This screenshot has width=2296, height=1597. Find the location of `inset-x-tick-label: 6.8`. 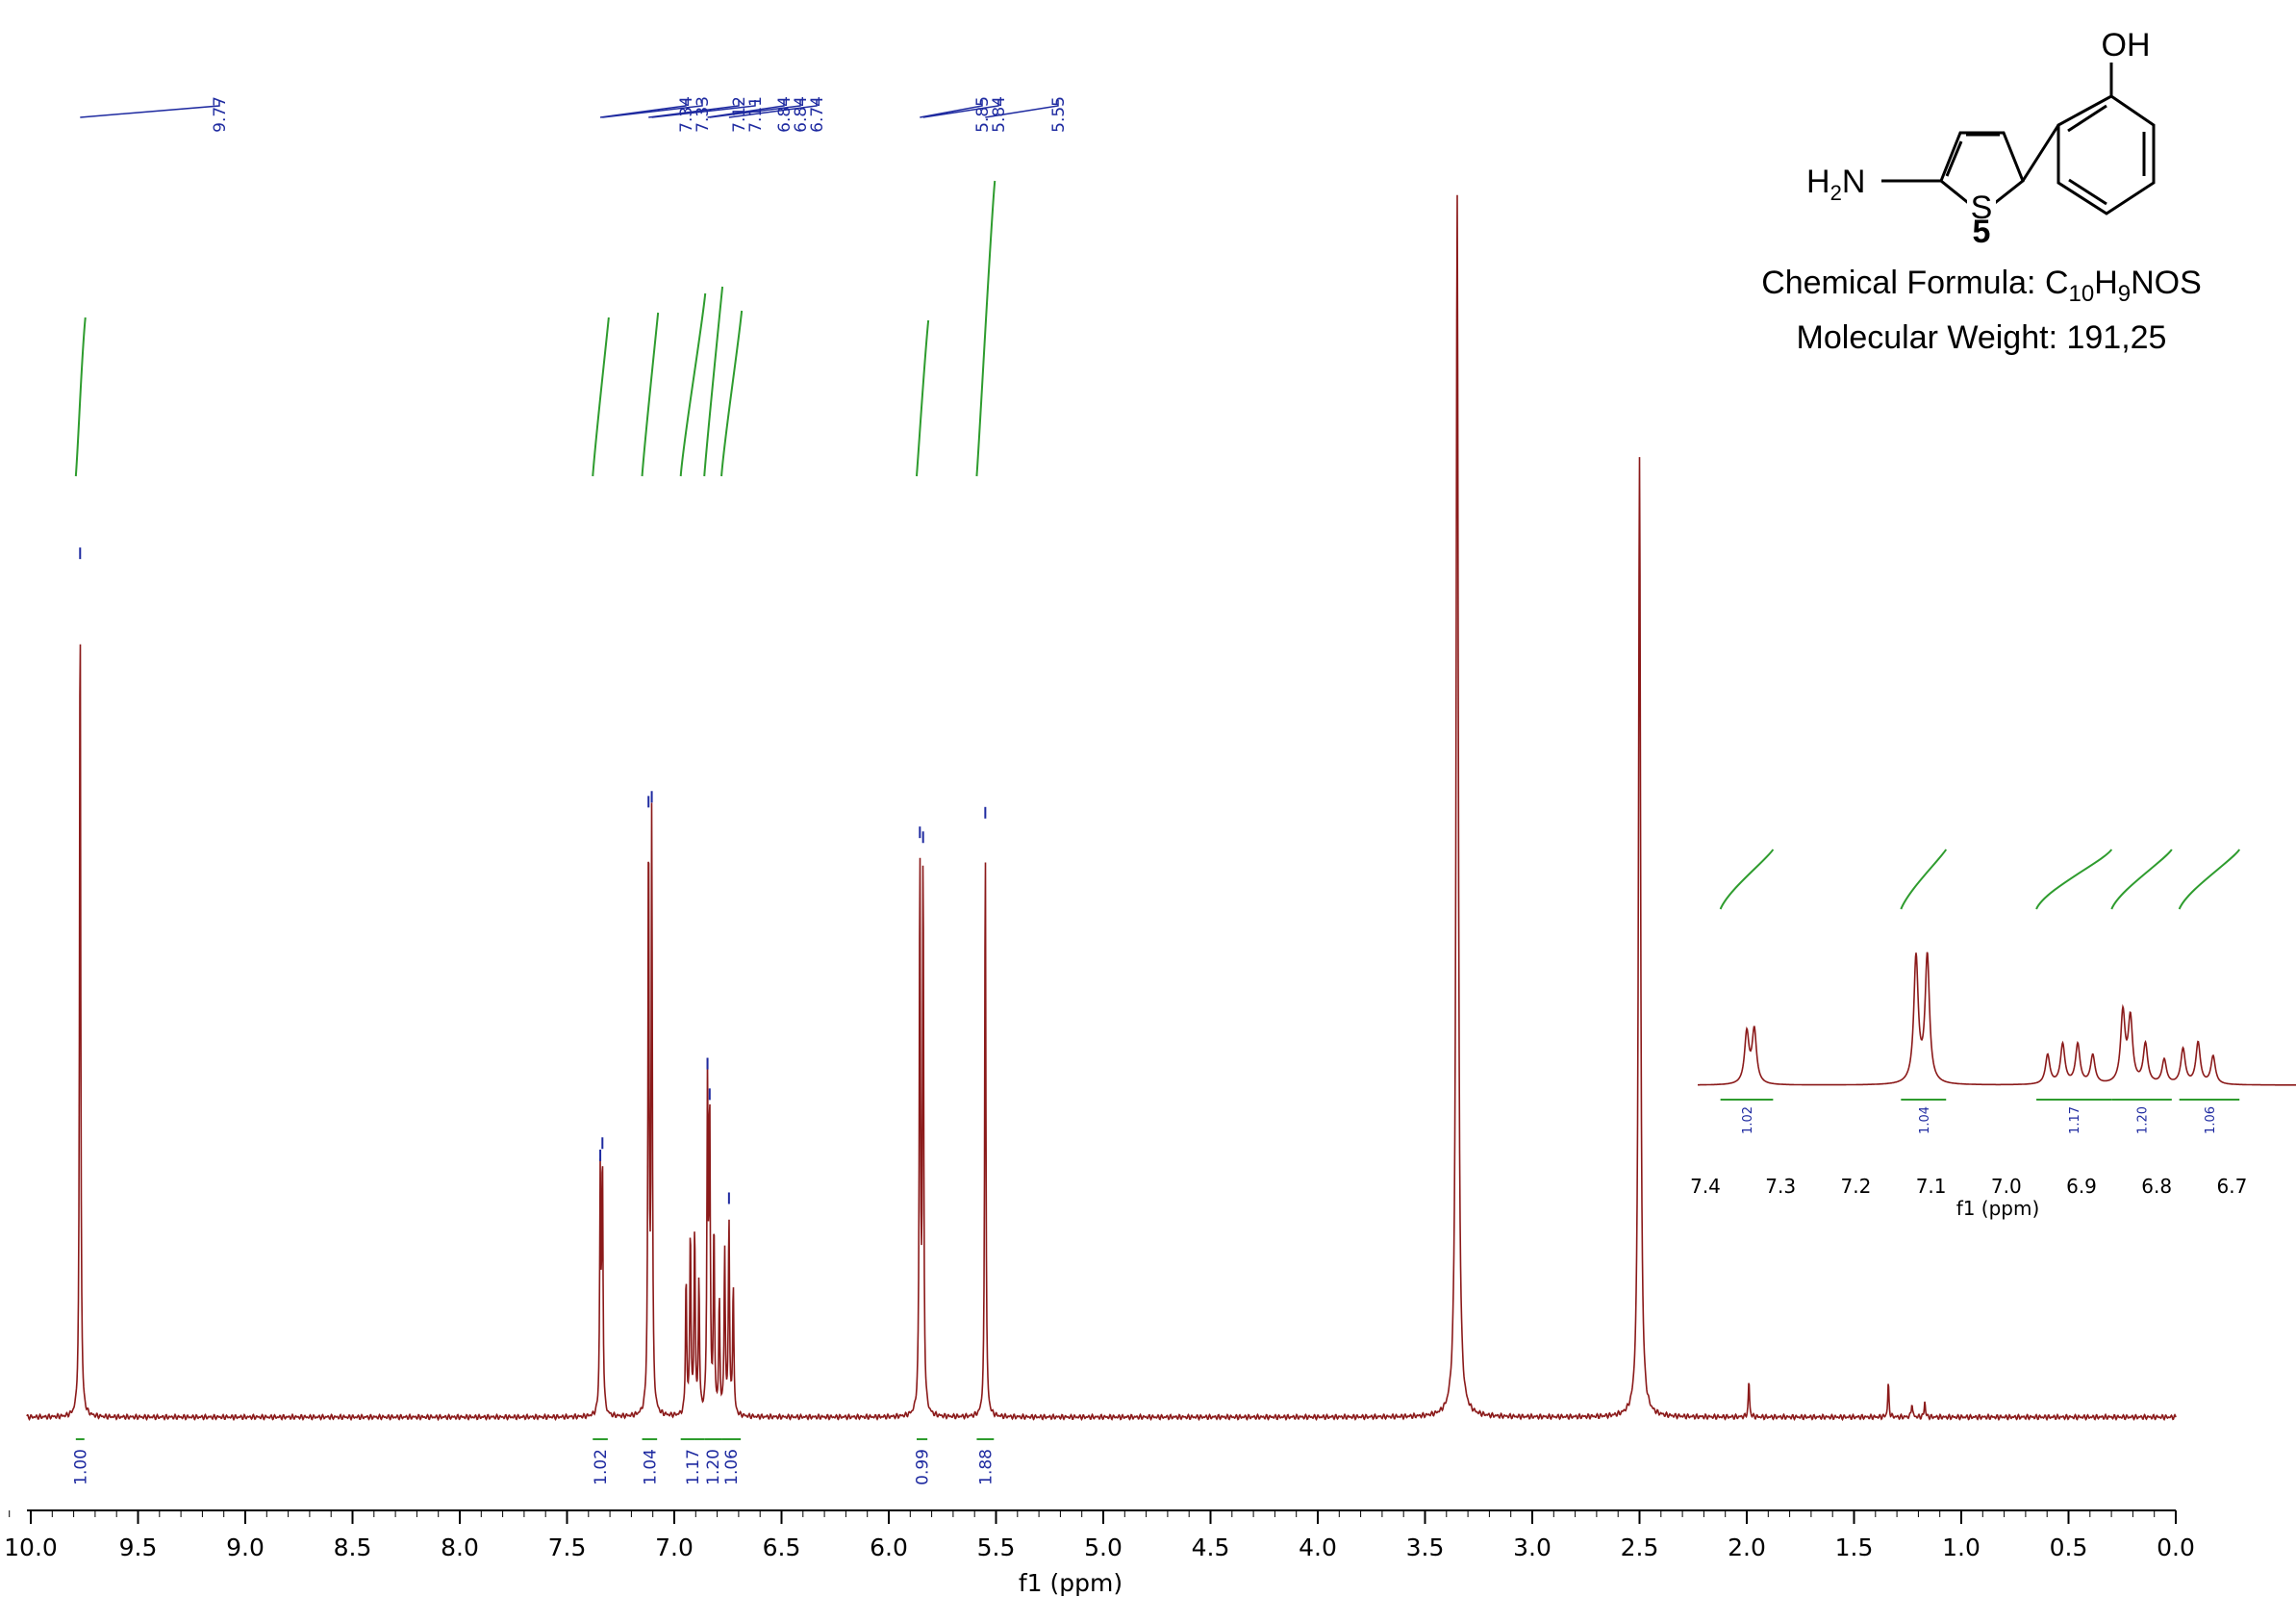

inset-x-tick-label: 6.8 is located at coordinates (2156, 1186).